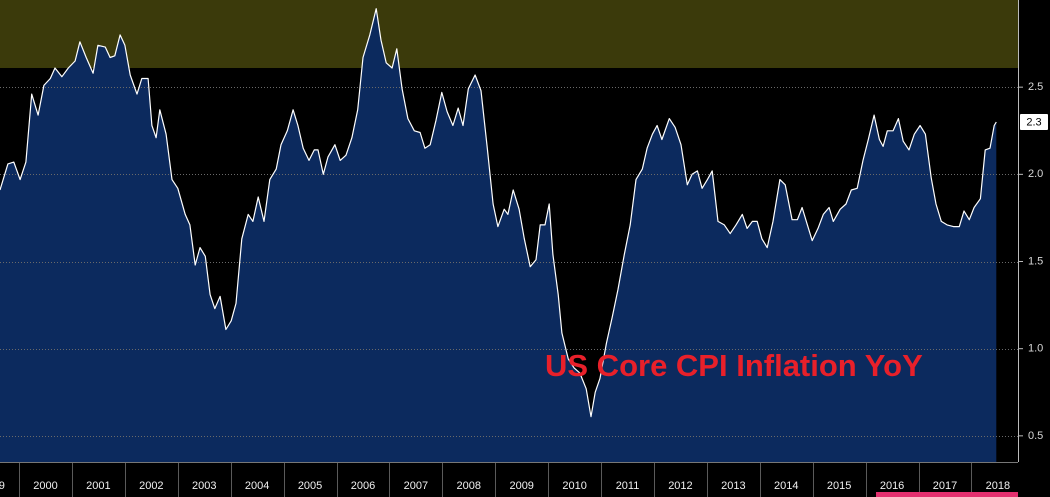 The width and height of the screenshot is (1050, 497). Describe the element at coordinates (945, 486) in the screenshot. I see `x-tick-label: 2017` at that location.